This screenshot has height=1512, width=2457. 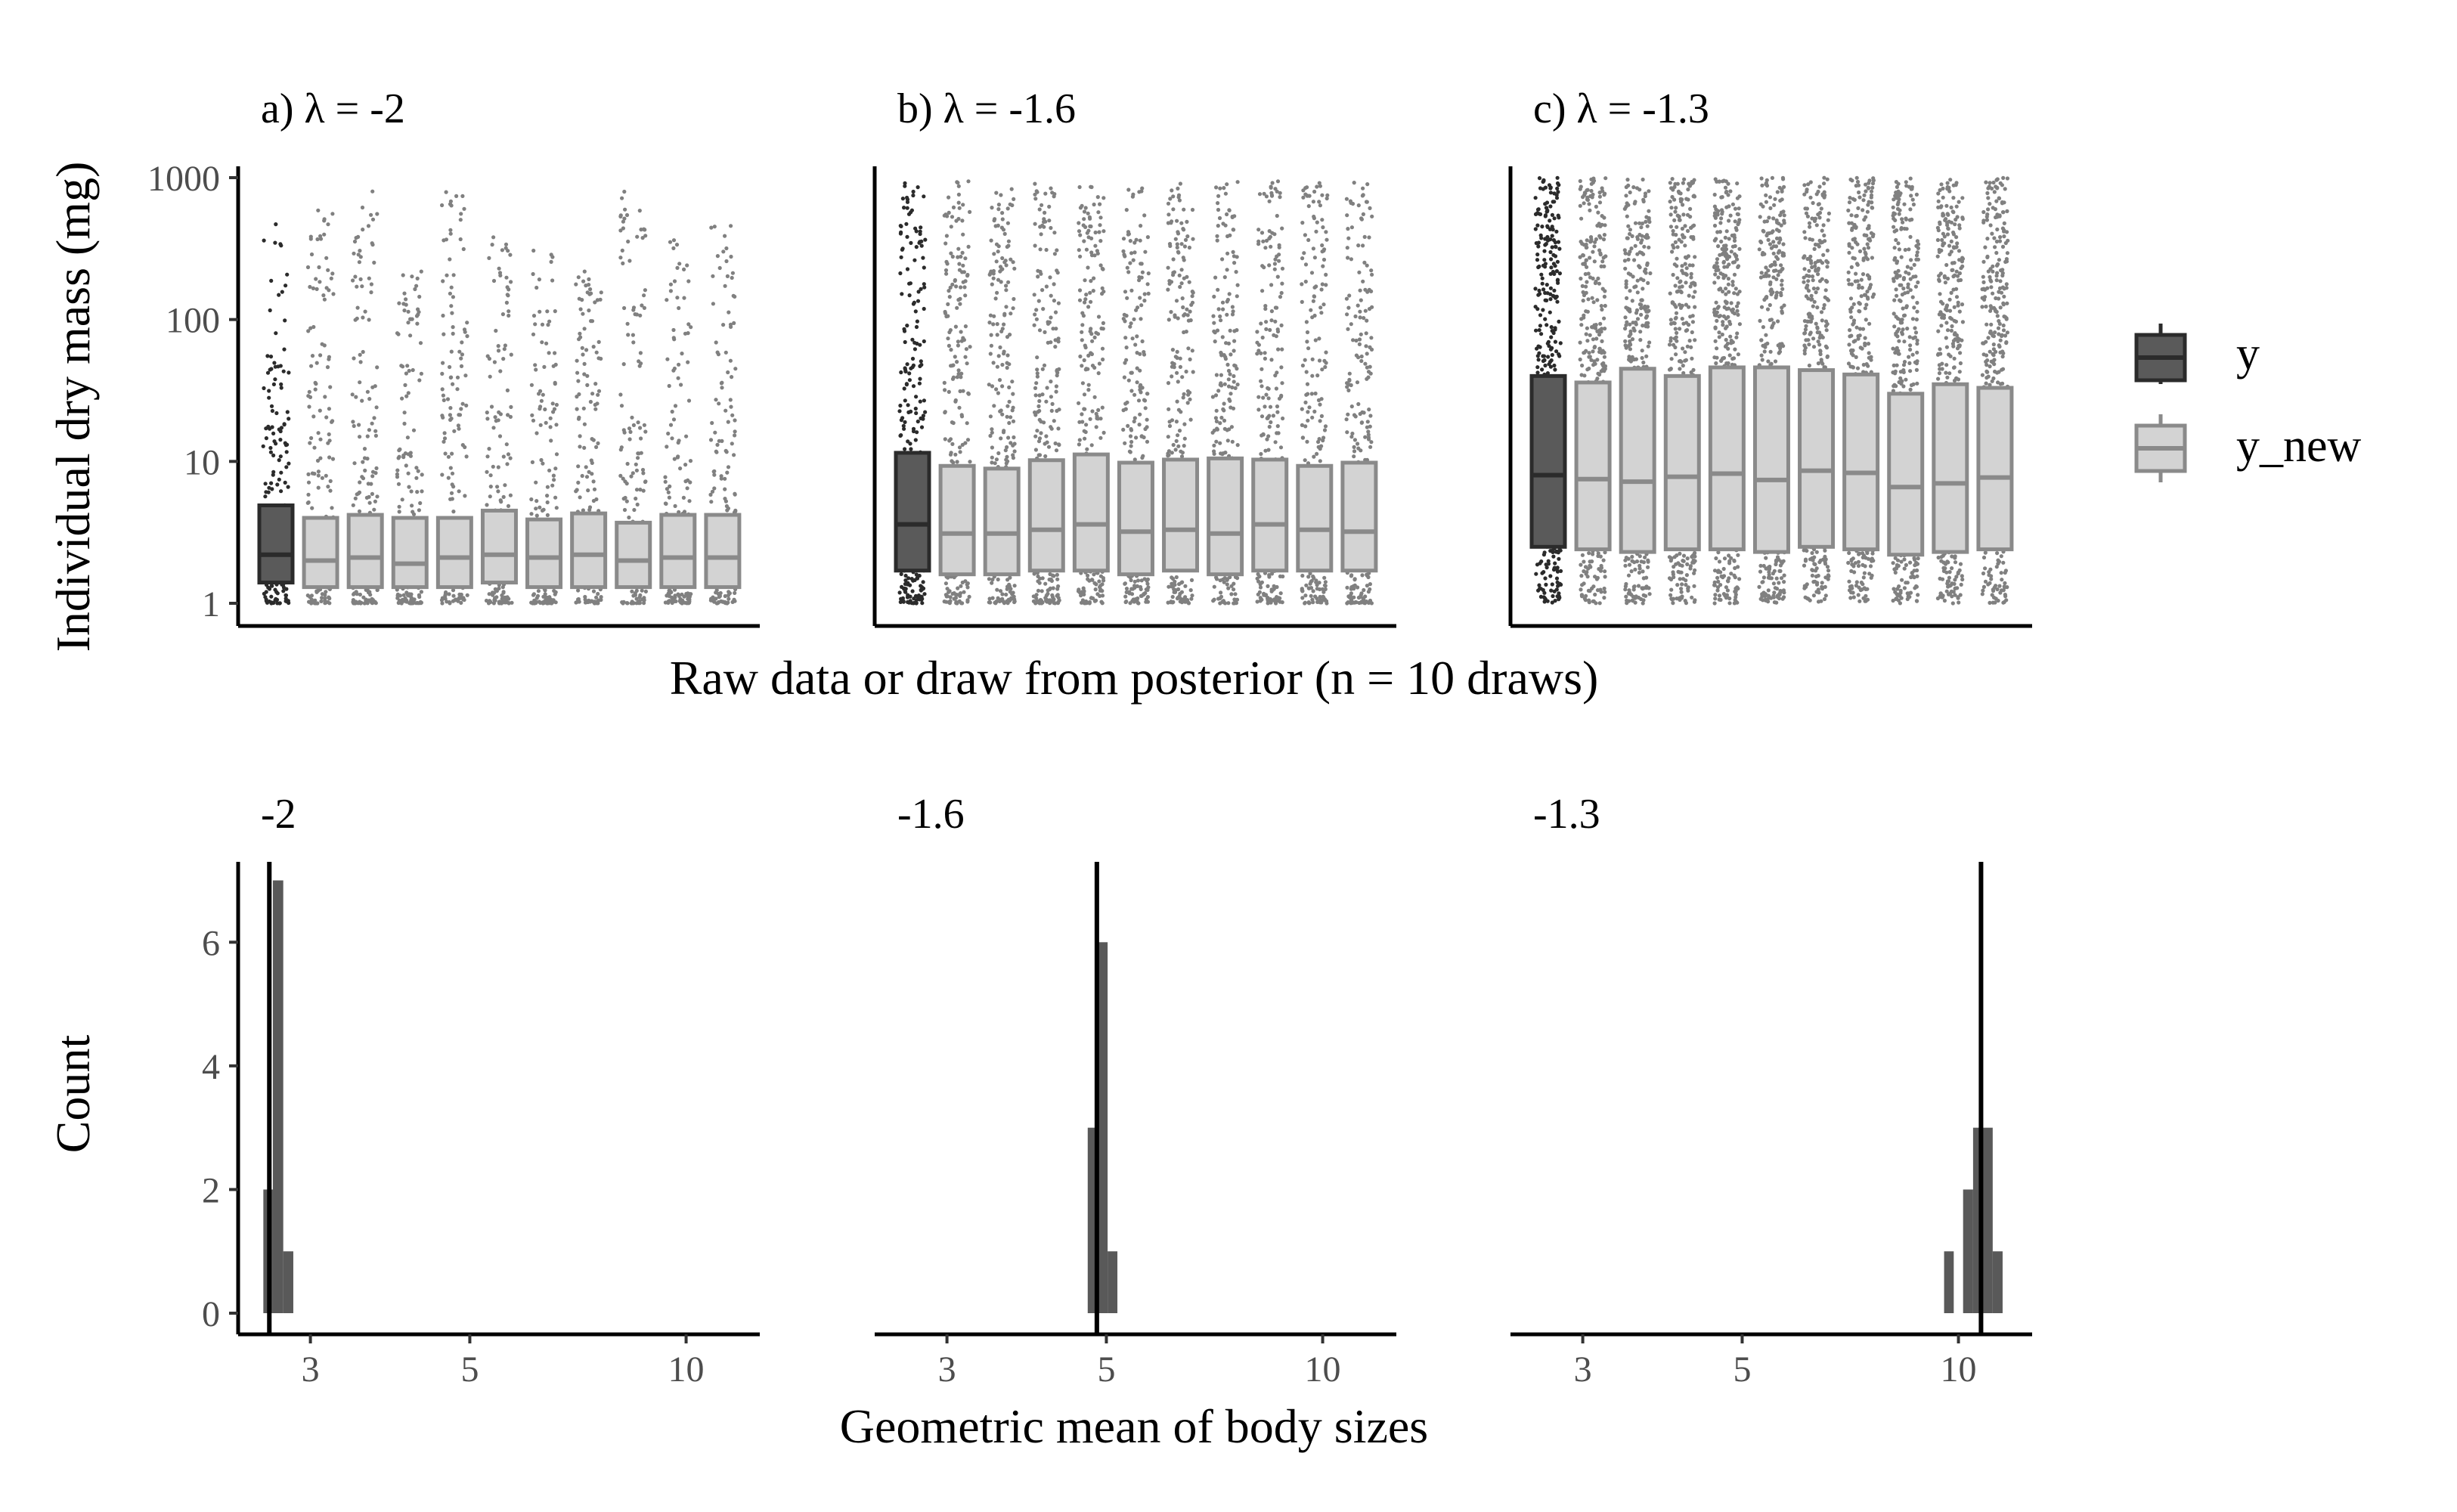 What do you see at coordinates (202, 462) in the screenshot?
I see `y-tick-label: 10` at bounding box center [202, 462].